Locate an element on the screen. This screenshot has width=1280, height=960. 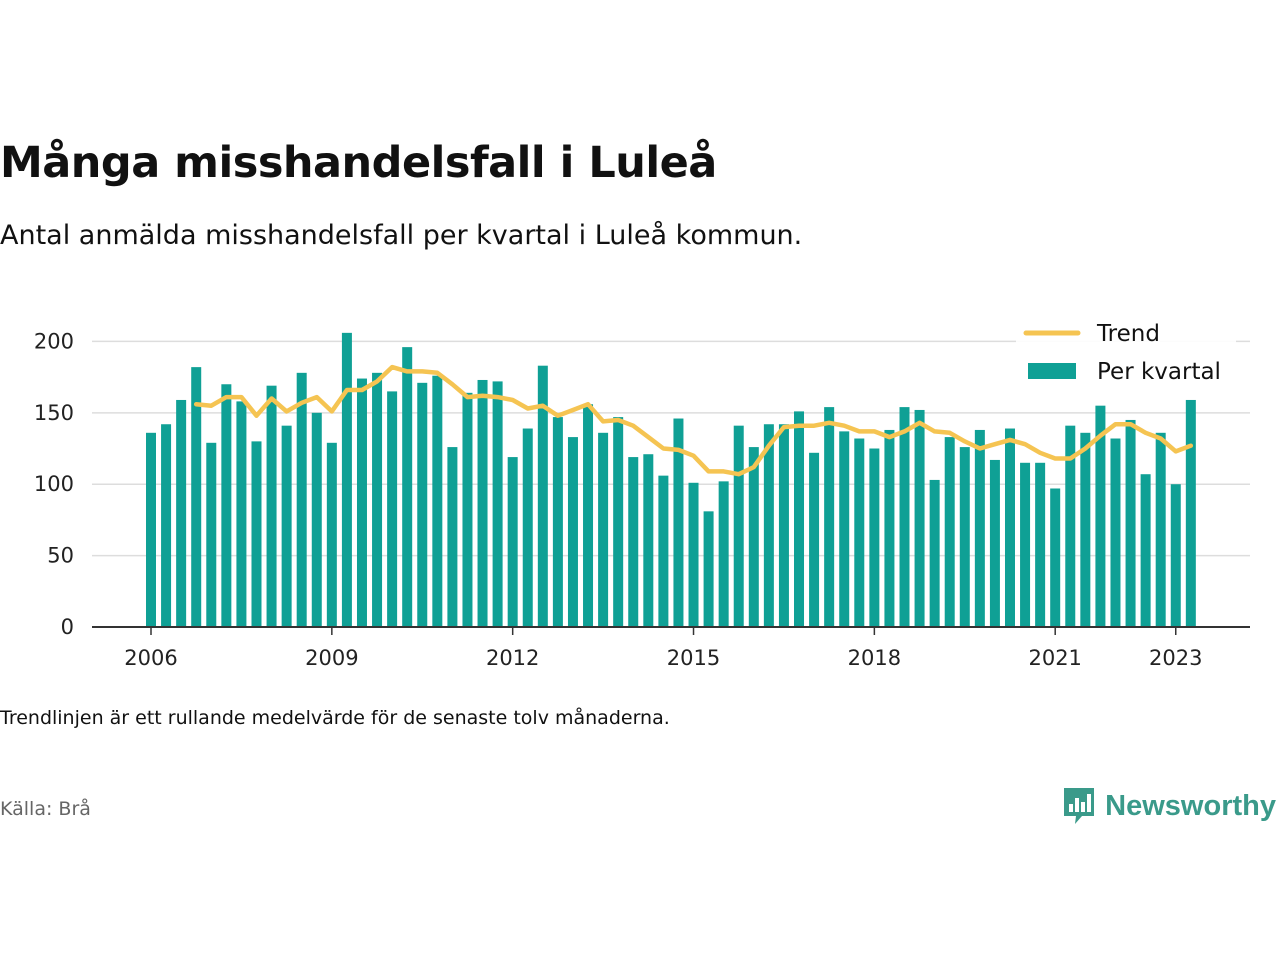
x-tick-label: 2006 is located at coordinates (150, 658).